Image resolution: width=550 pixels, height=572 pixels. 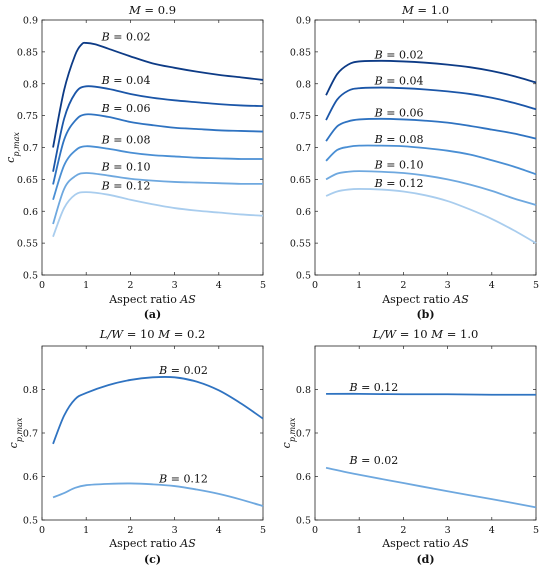 I want to click on panel-label: (d), so click(x=425, y=559).